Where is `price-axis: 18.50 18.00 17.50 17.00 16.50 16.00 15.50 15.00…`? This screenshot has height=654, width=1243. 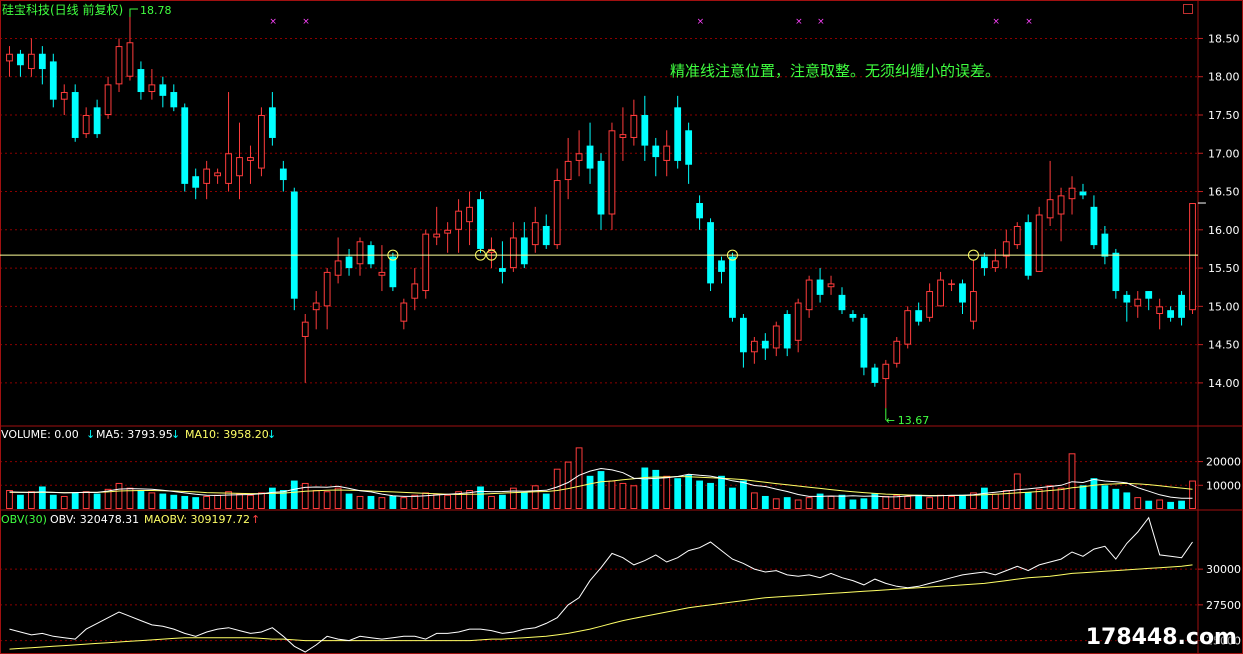
price-axis: 18.50 18.00 17.50 17.00 16.50 16.00 15.50 15.00… is located at coordinates (1219, 340).